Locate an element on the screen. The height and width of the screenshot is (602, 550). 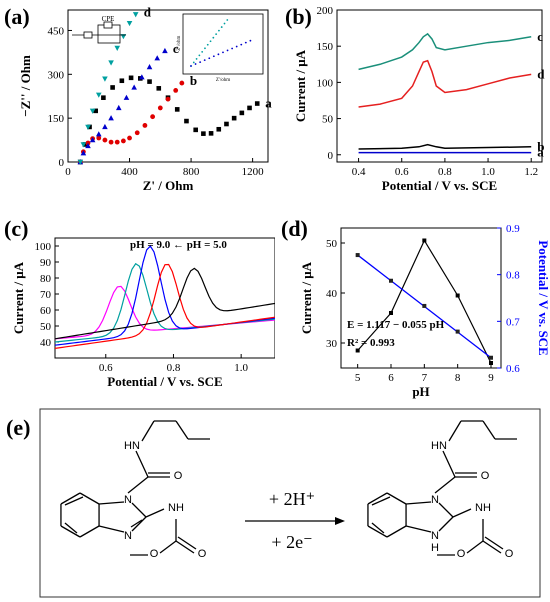
reaction-arrow-head is located at coordinates (340, 521).